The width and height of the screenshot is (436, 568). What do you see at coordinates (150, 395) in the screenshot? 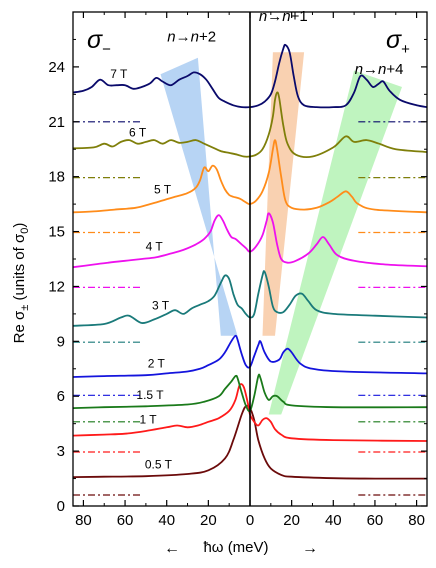
I see `series-3-label: 1.5 T` at bounding box center [150, 395].